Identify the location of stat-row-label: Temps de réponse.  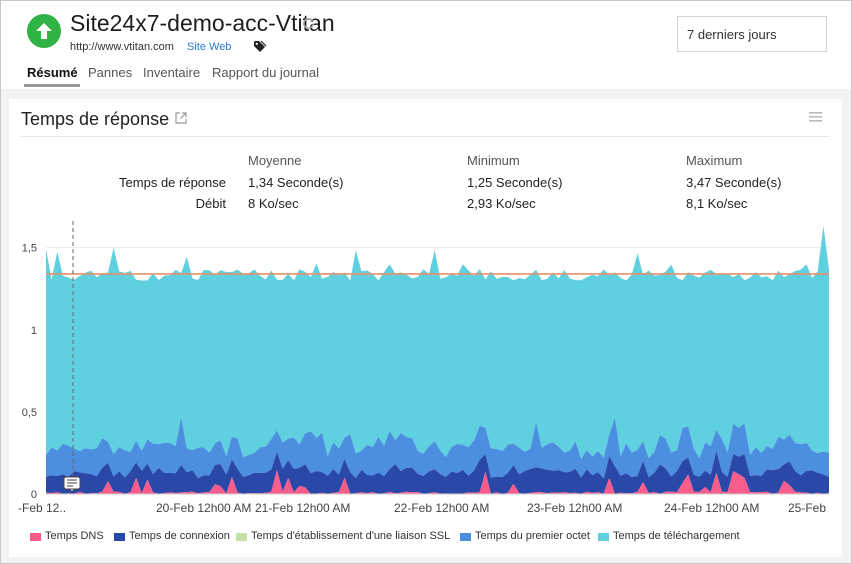
(172, 182).